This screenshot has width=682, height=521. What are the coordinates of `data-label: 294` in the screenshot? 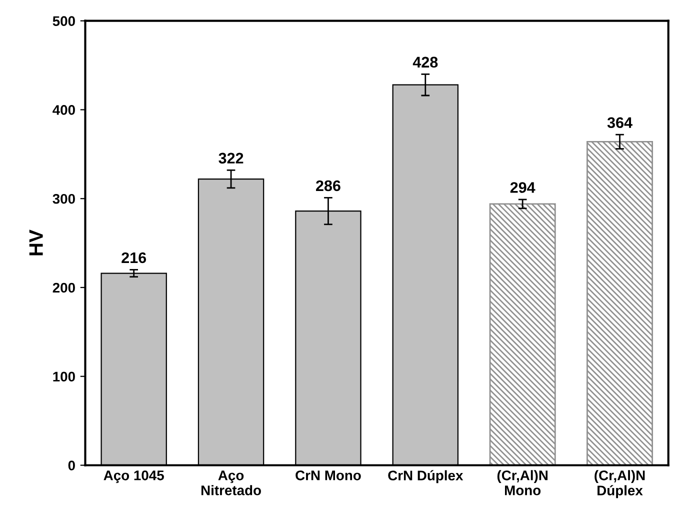 It's located at (523, 187).